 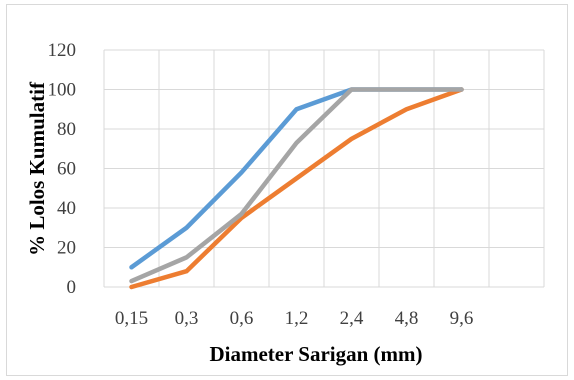 I want to click on y-tick-label: 20, so click(x=66, y=248).